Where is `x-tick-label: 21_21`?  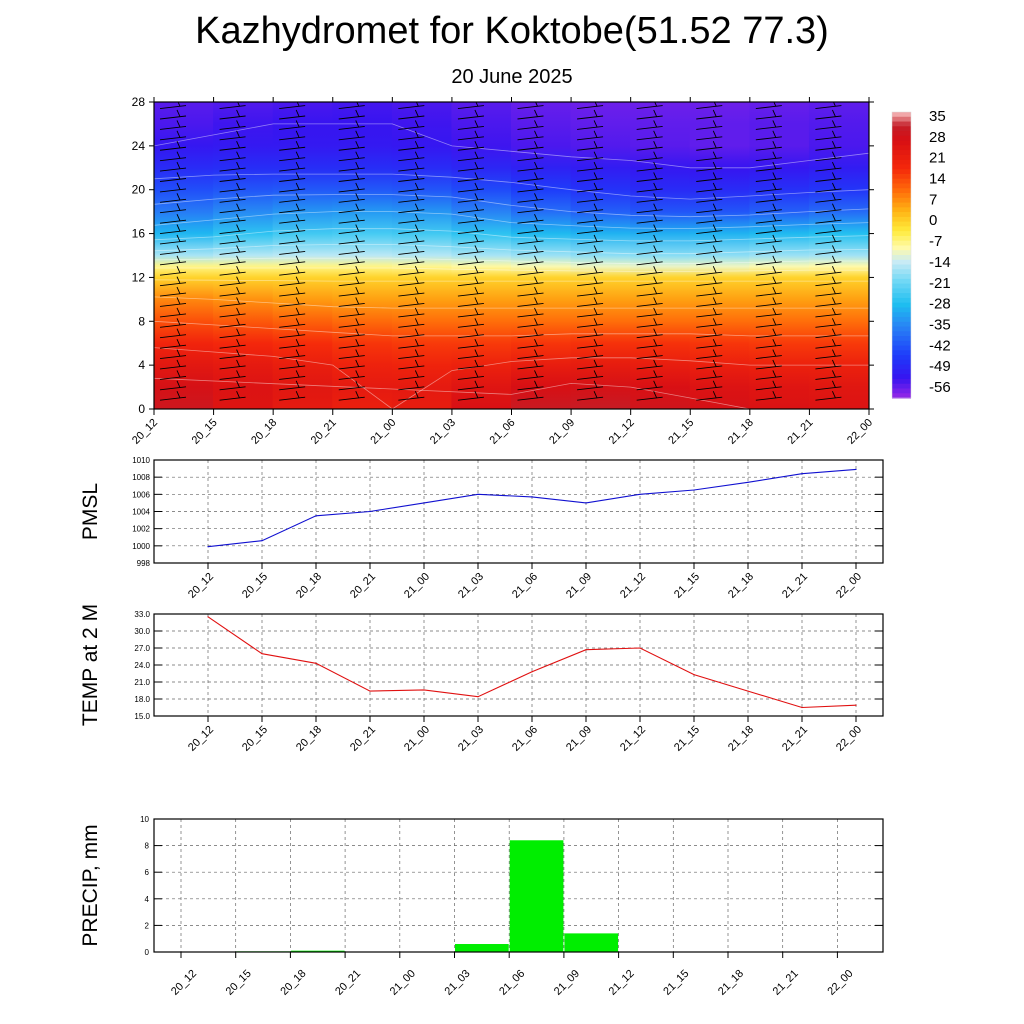 x-tick-label: 21_21 is located at coordinates (795, 586).